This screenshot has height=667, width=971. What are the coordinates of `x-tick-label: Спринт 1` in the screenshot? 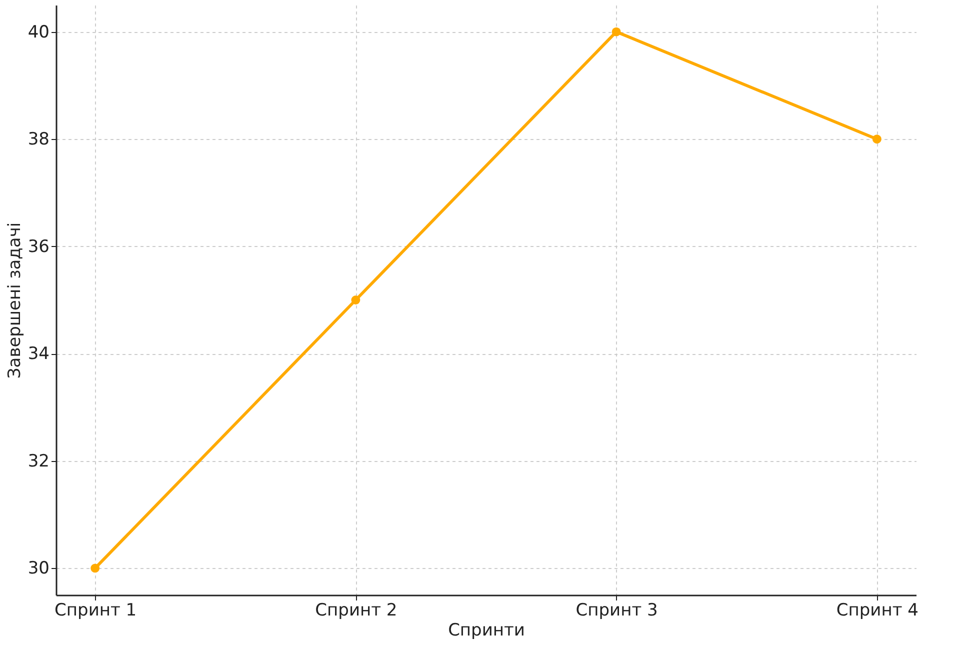 It's located at (95, 610).